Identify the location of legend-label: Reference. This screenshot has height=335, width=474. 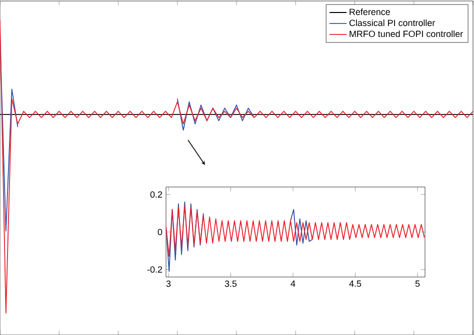
(370, 12).